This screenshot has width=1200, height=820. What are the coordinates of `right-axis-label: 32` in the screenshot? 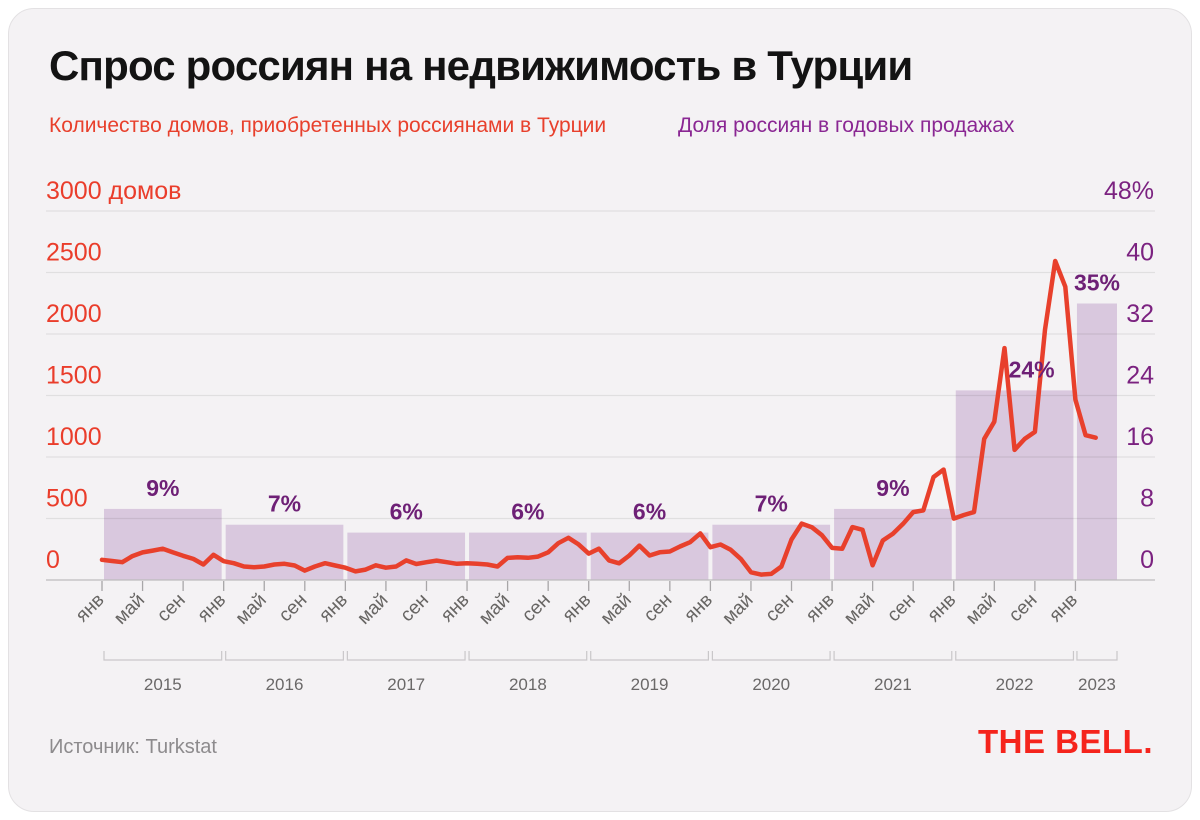 It's located at (1140, 314).